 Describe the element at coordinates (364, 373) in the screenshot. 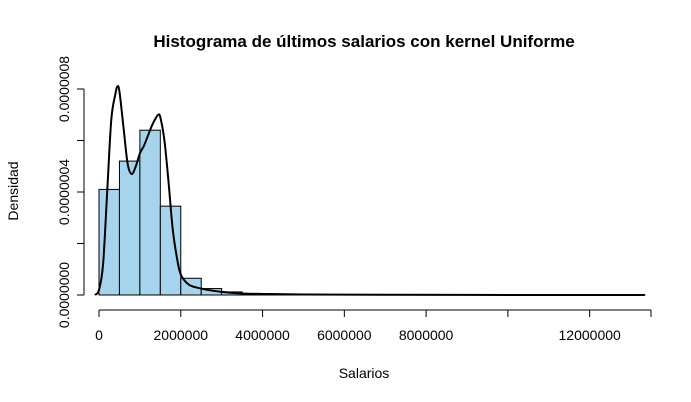

I see `x-axis-label: Salarios` at that location.